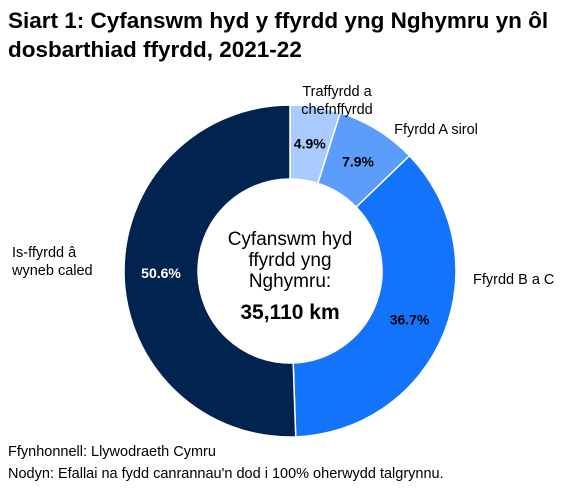  What do you see at coordinates (513, 280) in the screenshot?
I see `category-label-3: Ffyrdd B a C` at bounding box center [513, 280].